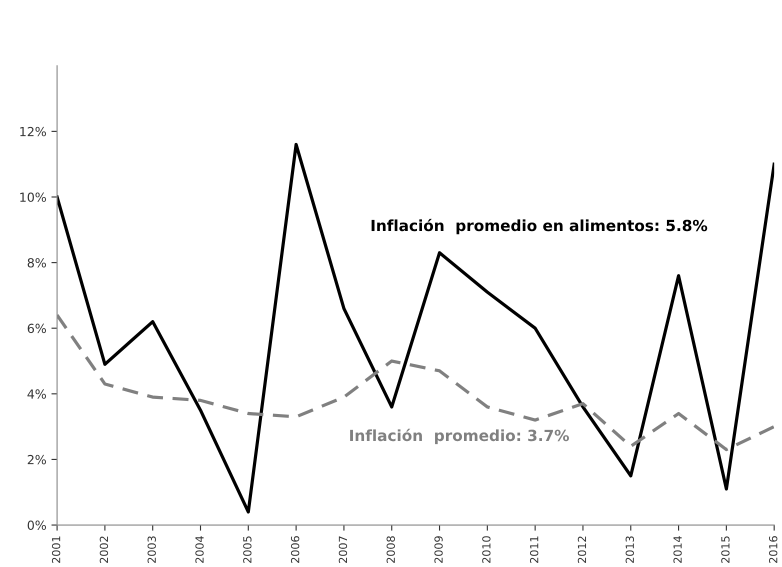  Describe the element at coordinates (37, 263) in the screenshot. I see `y-tick-label: 8%` at that location.